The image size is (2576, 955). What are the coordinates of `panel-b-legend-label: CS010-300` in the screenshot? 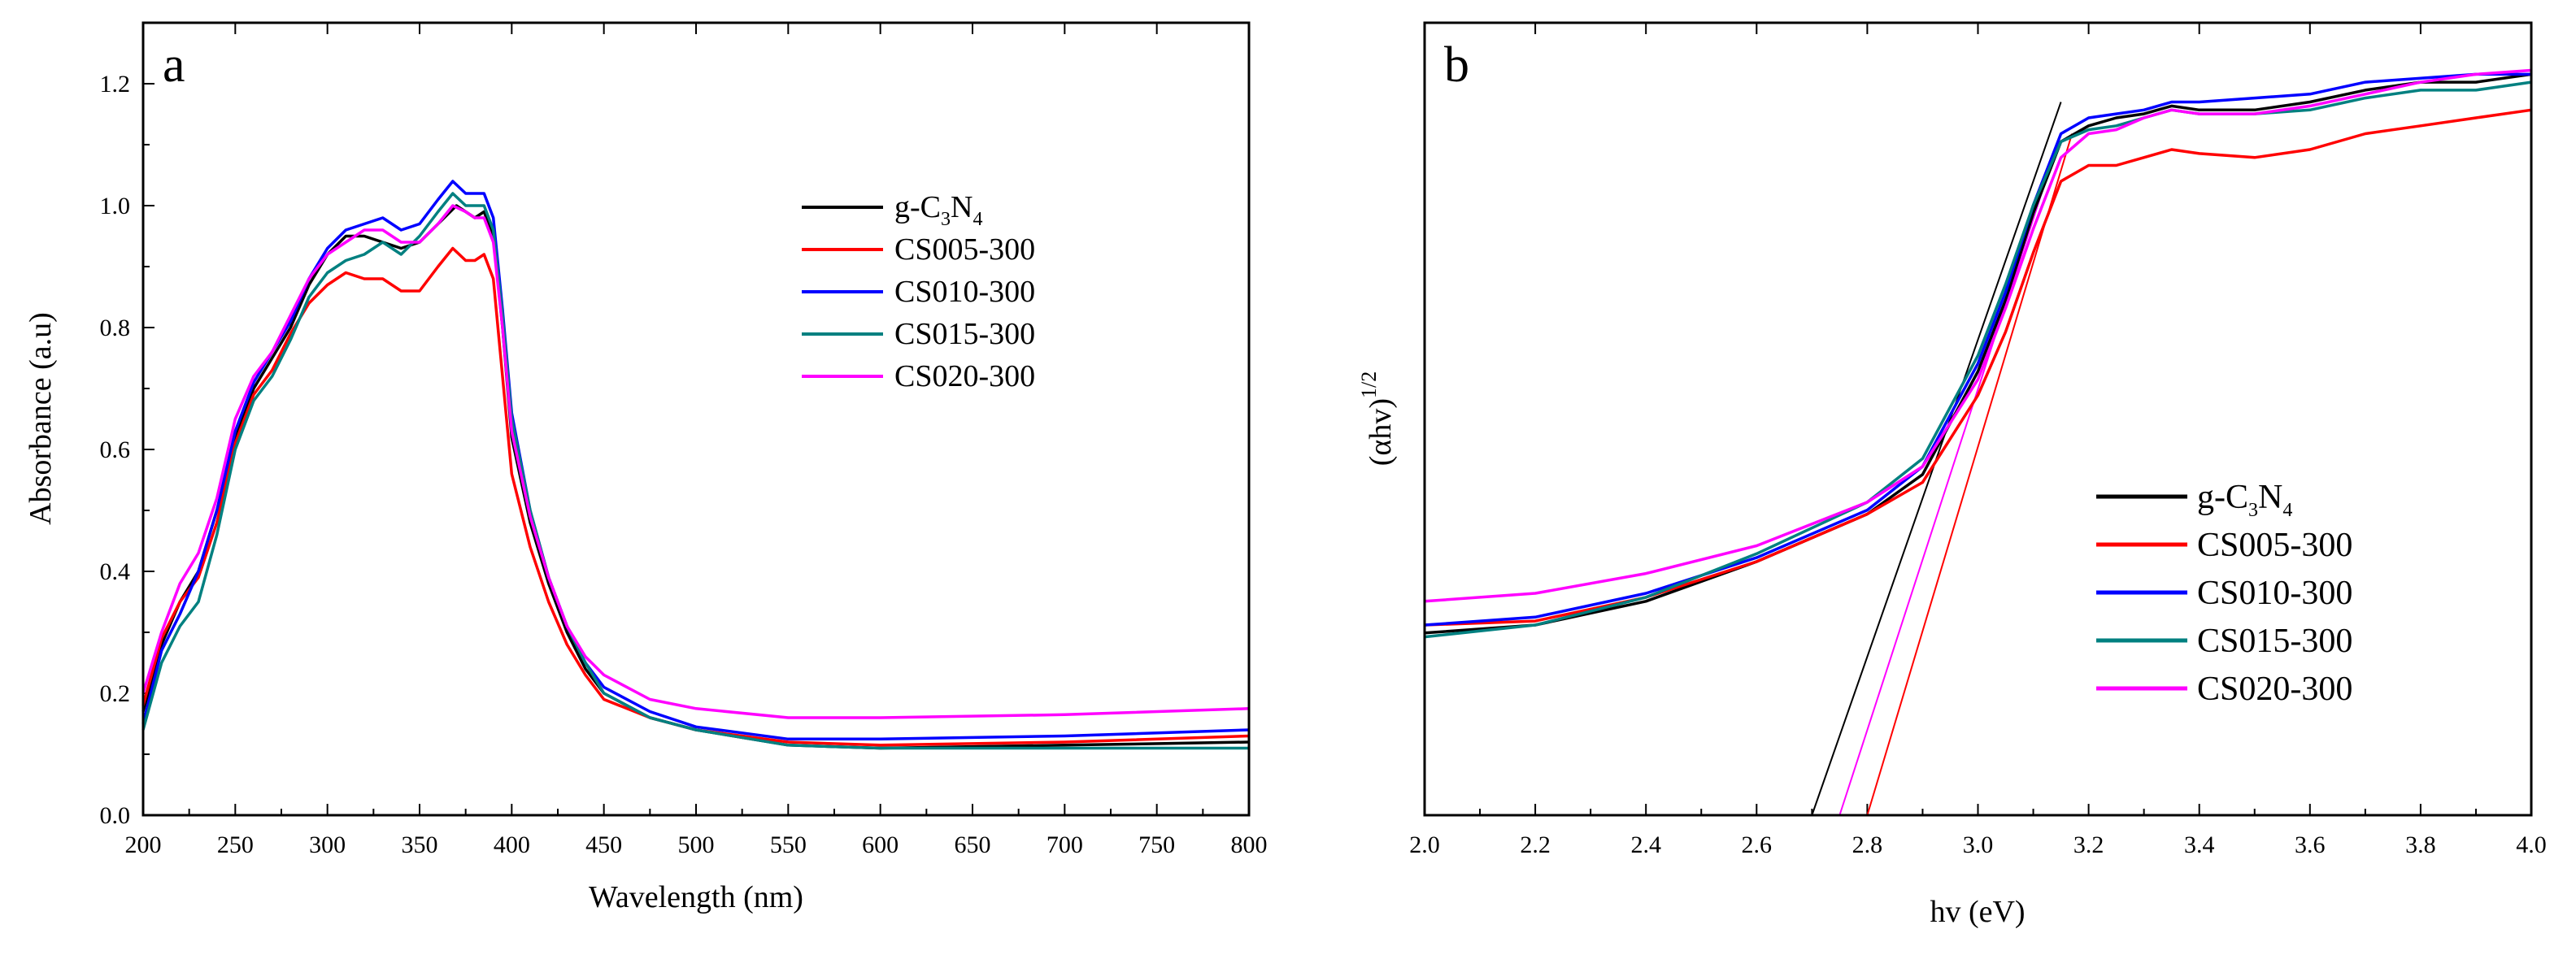 It's located at (2275, 593).